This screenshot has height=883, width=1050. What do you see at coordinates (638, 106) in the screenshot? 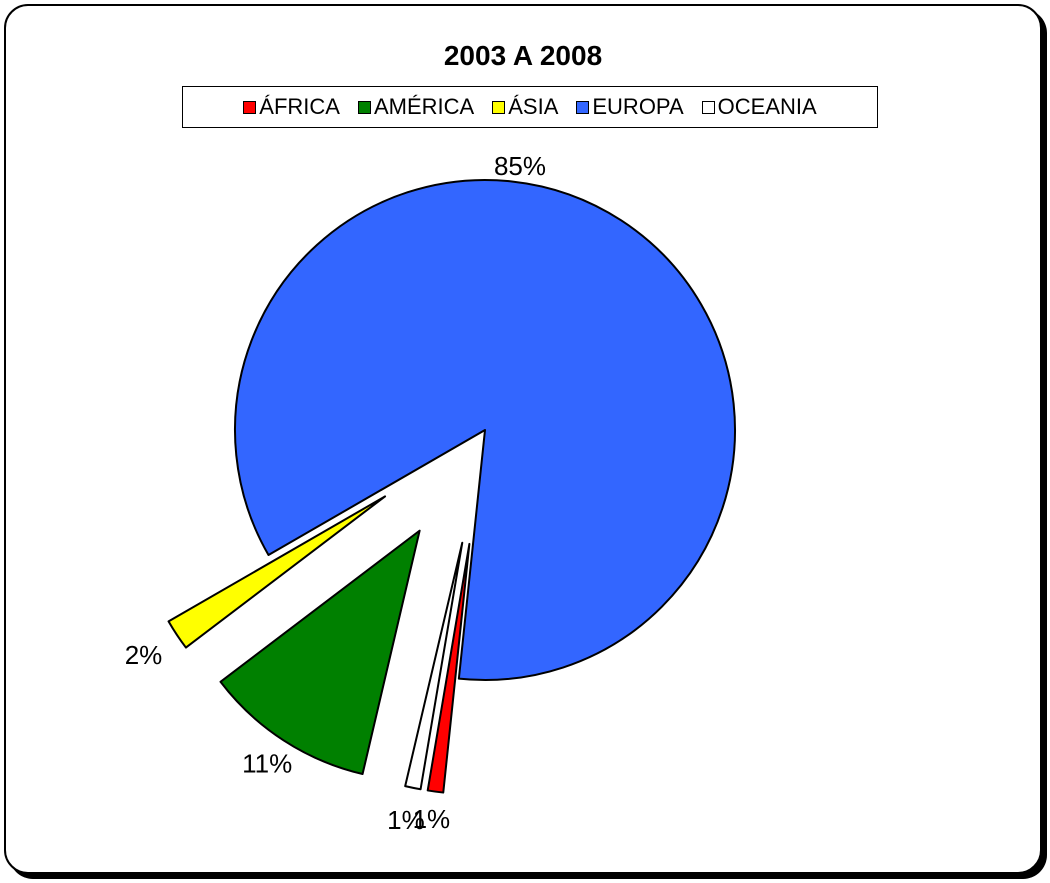
I see `legend-label-europa: EUROPA` at bounding box center [638, 106].